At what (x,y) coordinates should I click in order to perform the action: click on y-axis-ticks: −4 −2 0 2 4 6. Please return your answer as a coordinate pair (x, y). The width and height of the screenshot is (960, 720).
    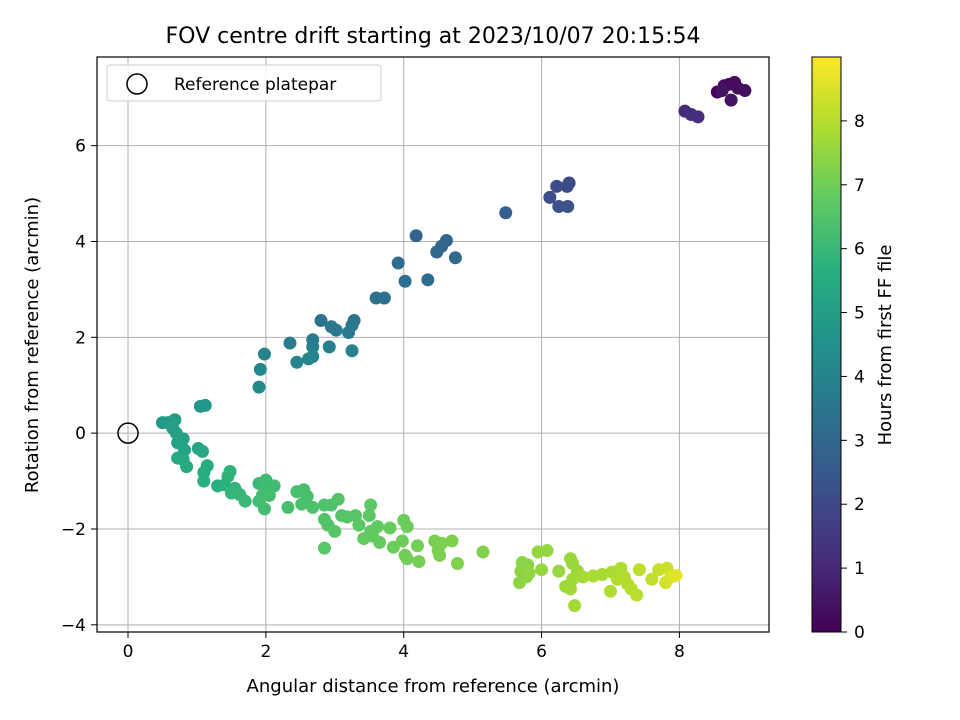
    Looking at the image, I should click on (79, 386).